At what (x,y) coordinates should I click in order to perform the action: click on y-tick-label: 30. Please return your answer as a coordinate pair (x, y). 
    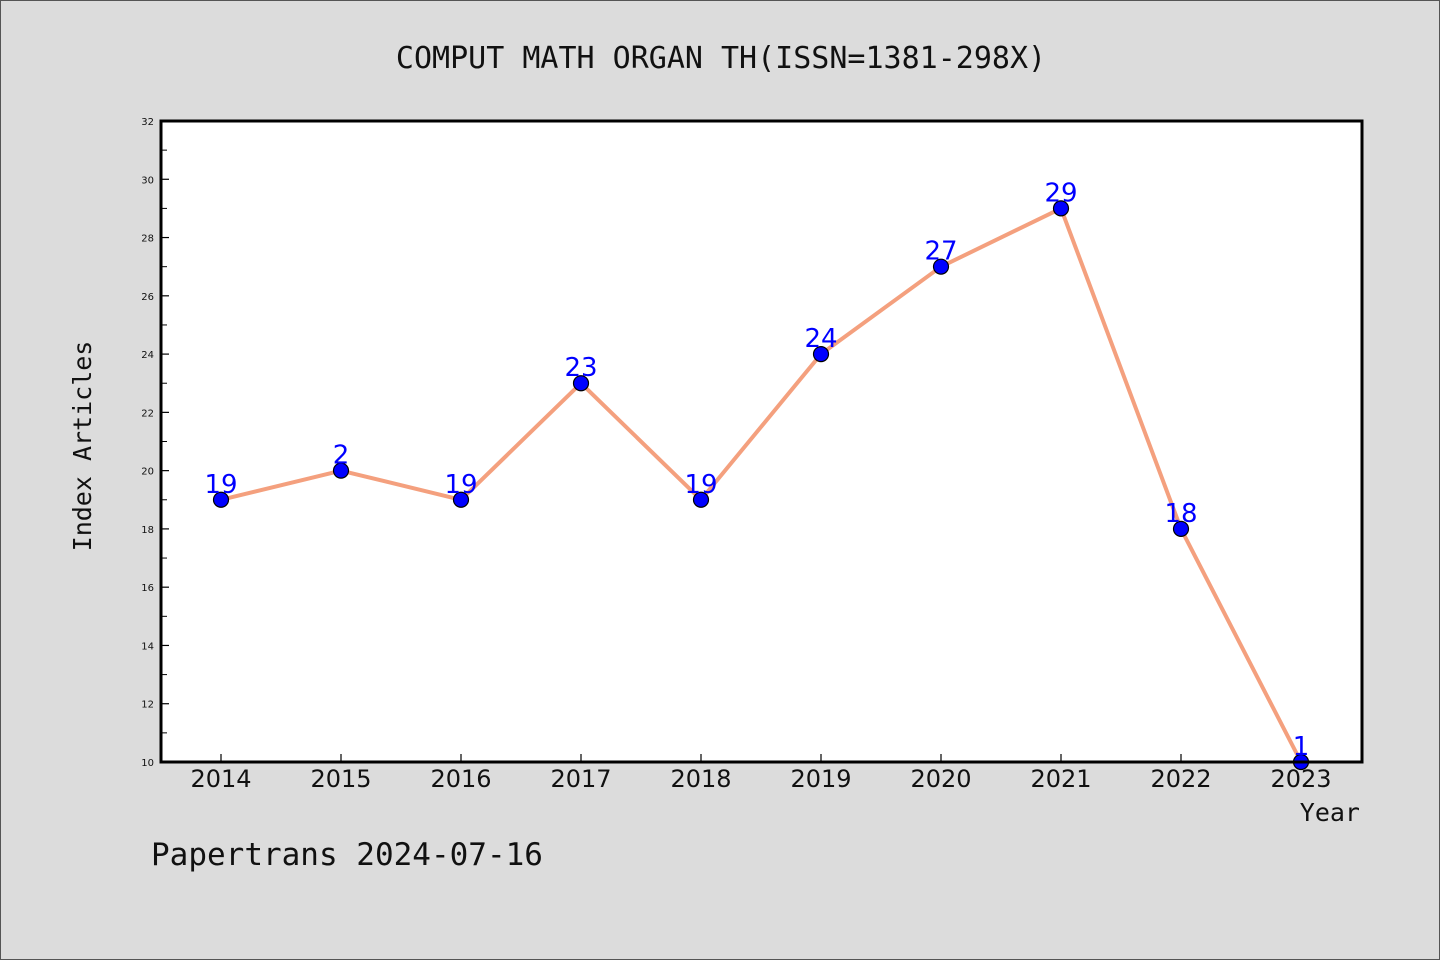
    Looking at the image, I should click on (147, 180).